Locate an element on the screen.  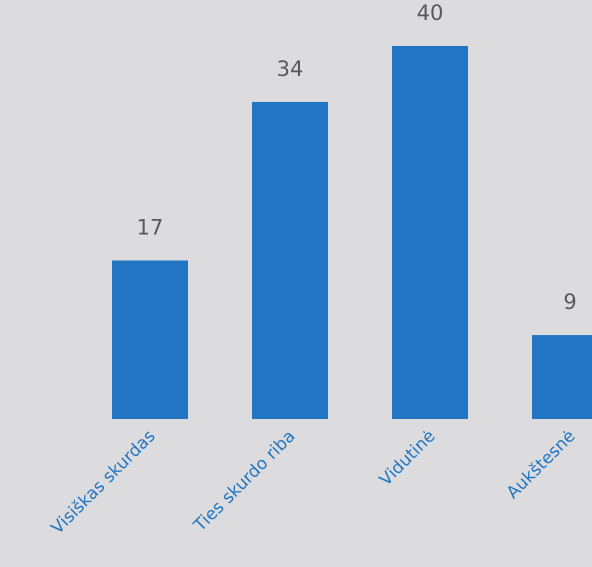
category-label-3: Vidutinė is located at coordinates (408, 458).